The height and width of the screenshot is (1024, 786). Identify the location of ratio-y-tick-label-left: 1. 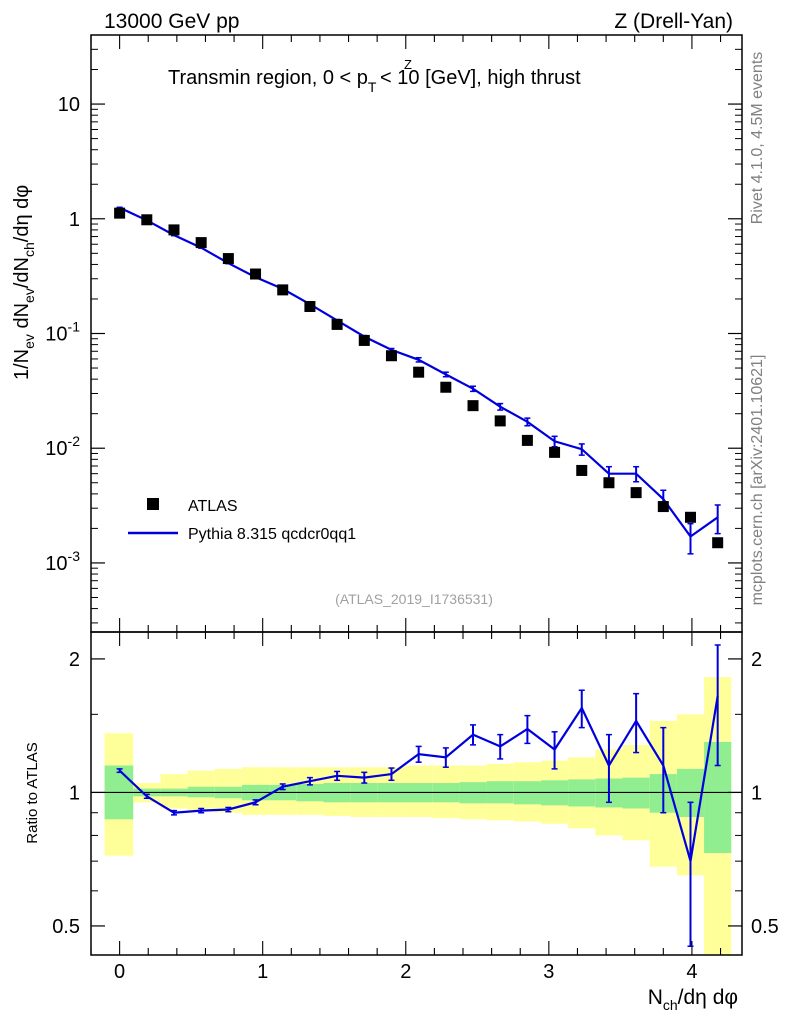
(74, 793).